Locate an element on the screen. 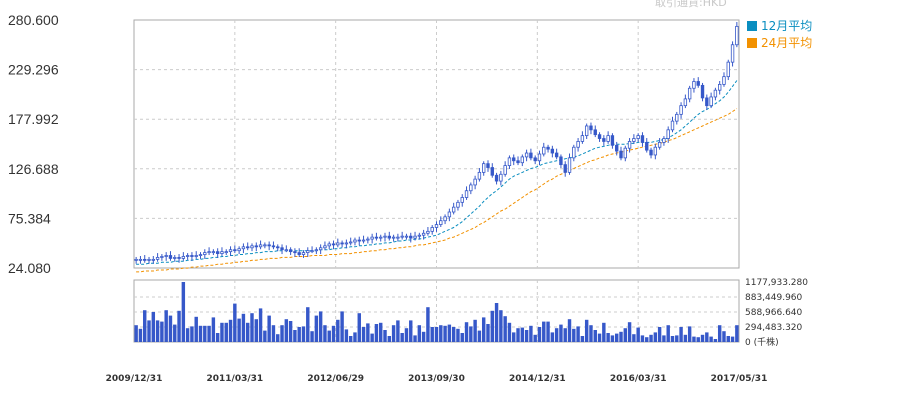 This screenshot has height=405, width=915. x-tick-label: 2013/09/30 is located at coordinates (436, 379).